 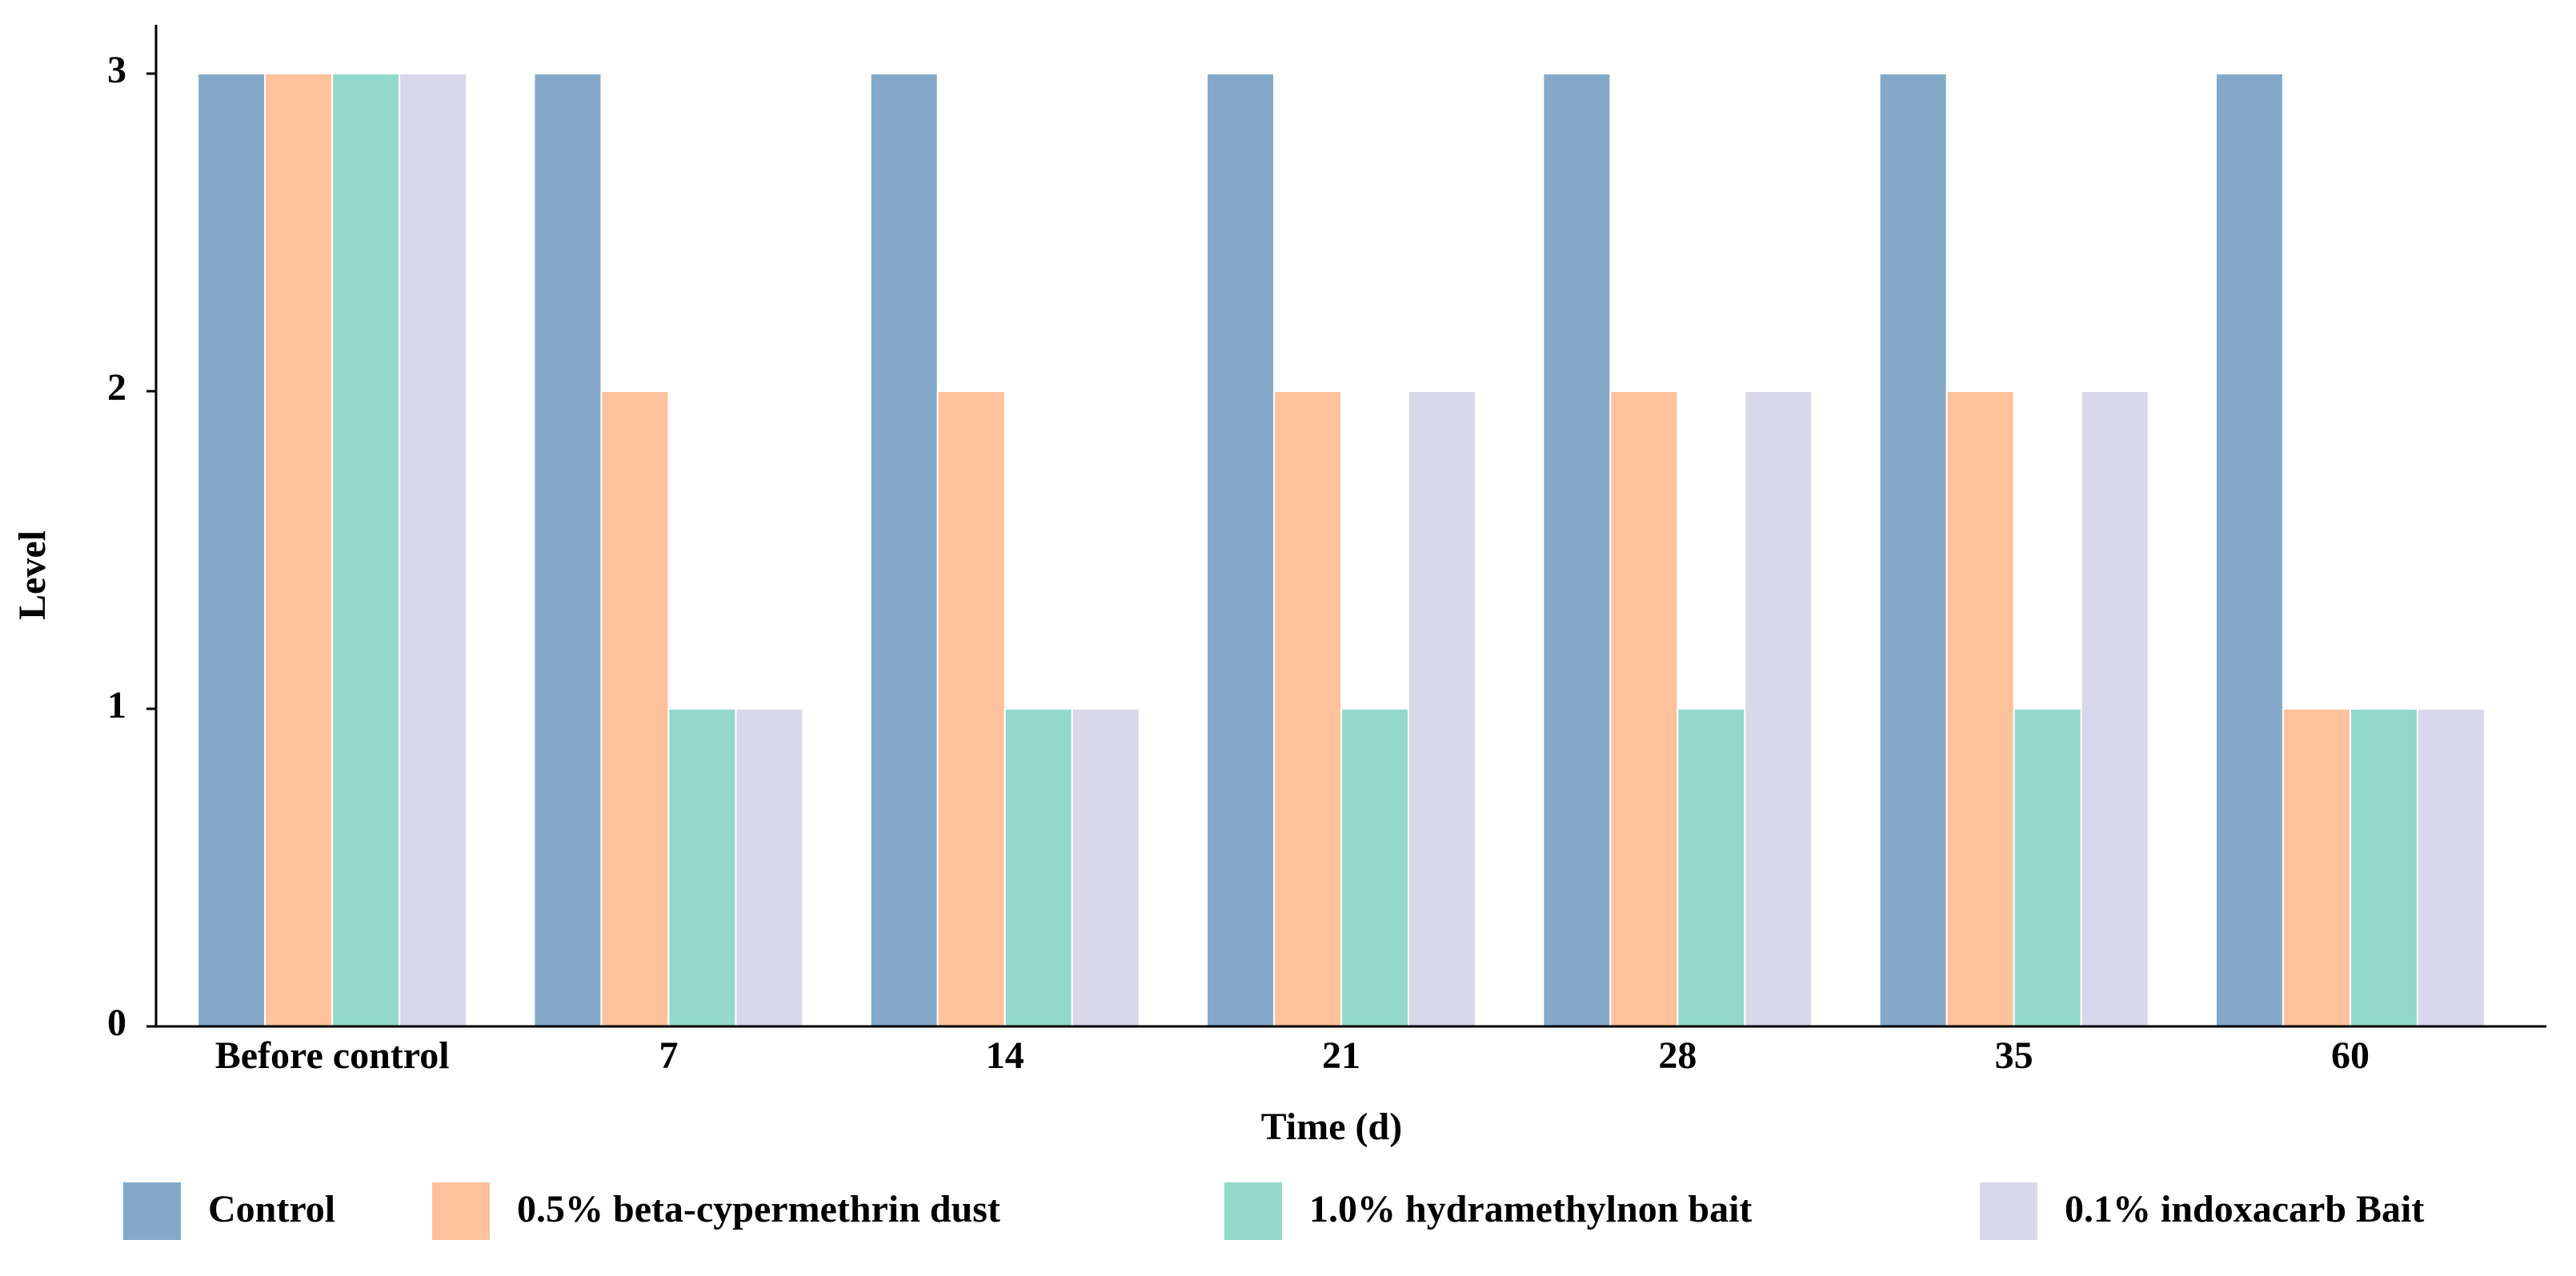 What do you see at coordinates (668, 1055) in the screenshot?
I see `x-tick-label: 7` at bounding box center [668, 1055].